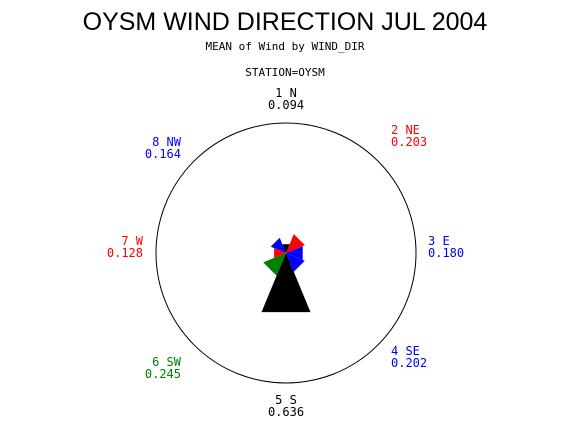 The height and width of the screenshot is (430, 570). I want to click on petal-nw, so click(278, 245).